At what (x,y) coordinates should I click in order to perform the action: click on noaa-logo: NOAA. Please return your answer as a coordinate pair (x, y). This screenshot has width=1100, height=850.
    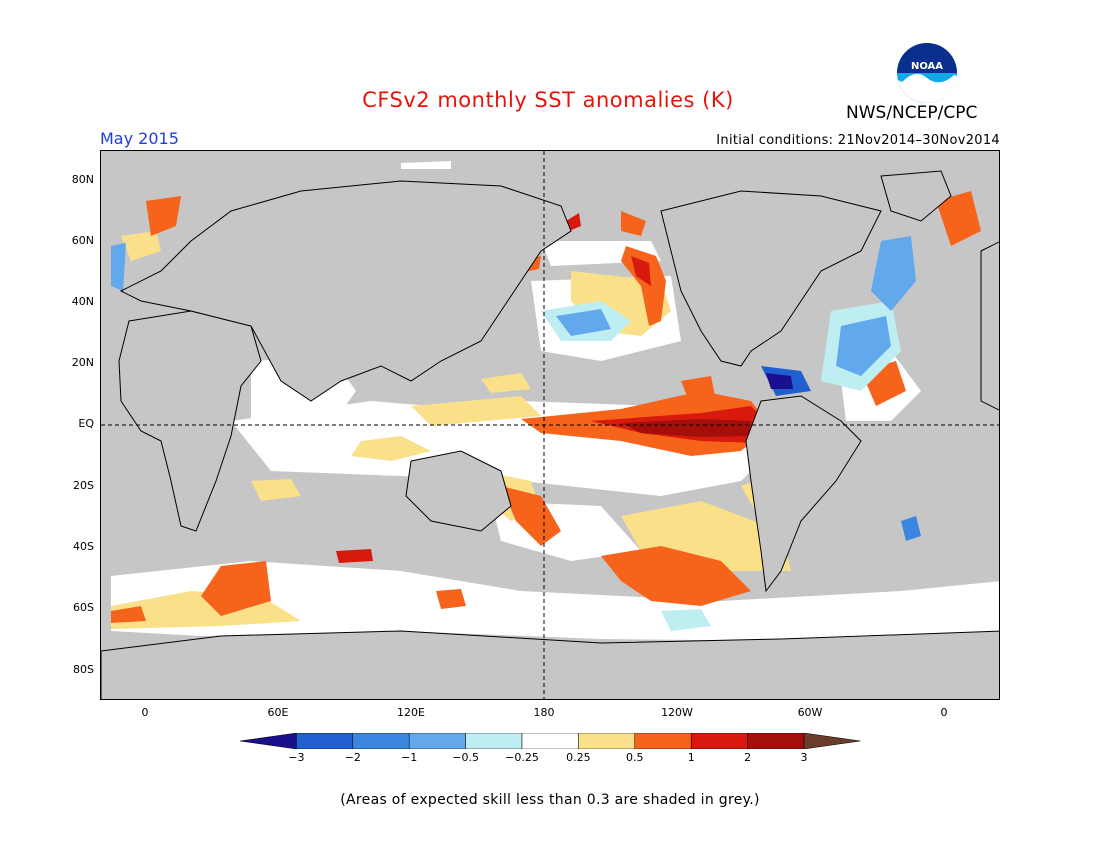
    Looking at the image, I should click on (927, 73).